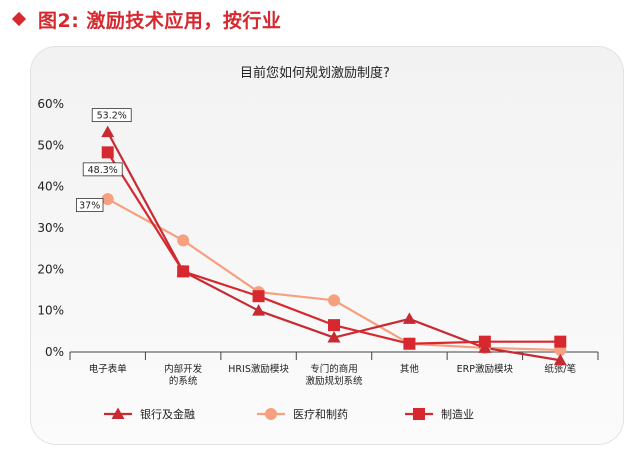 The image size is (631, 457). What do you see at coordinates (183, 369) in the screenshot?
I see `x-category-label: 内部开发` at bounding box center [183, 369].